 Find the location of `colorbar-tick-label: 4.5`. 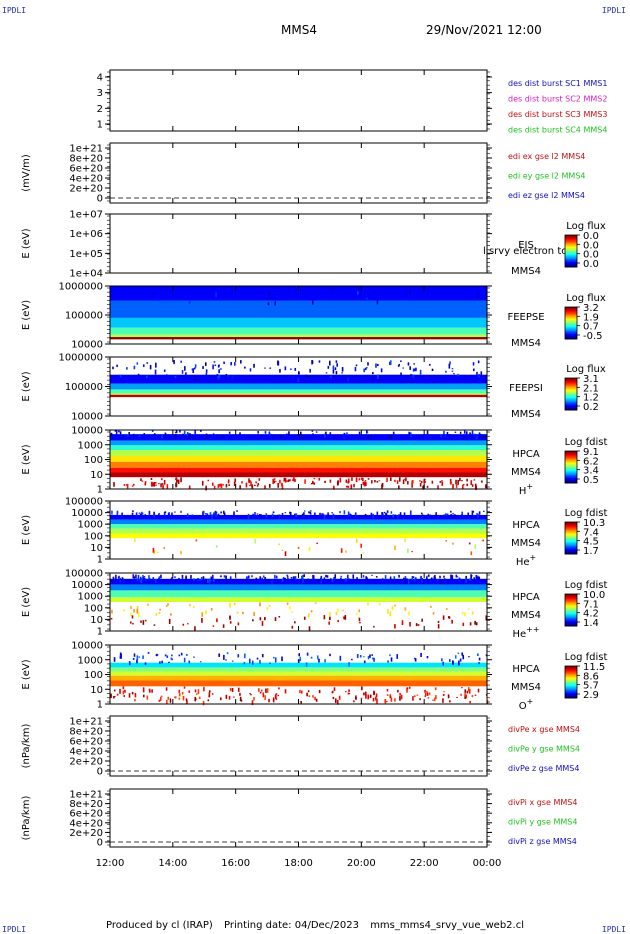

colorbar-tick-label: 4.5 is located at coordinates (591, 542).